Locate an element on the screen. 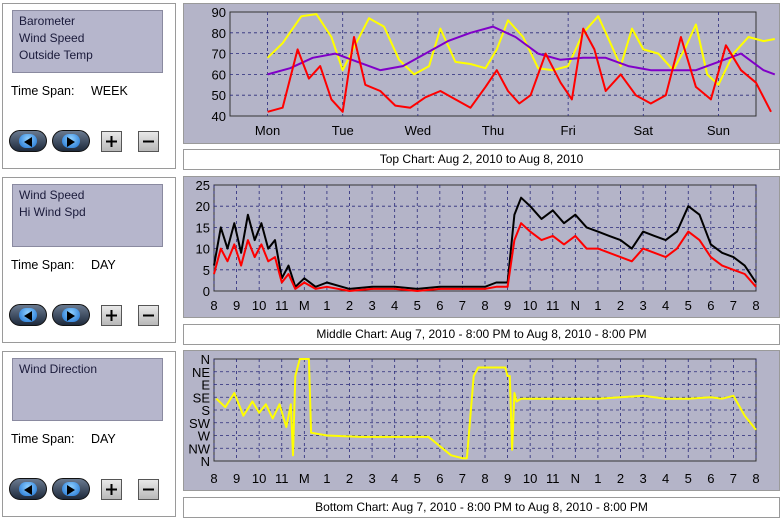  y-tick-label: 90 is located at coordinates (219, 12).